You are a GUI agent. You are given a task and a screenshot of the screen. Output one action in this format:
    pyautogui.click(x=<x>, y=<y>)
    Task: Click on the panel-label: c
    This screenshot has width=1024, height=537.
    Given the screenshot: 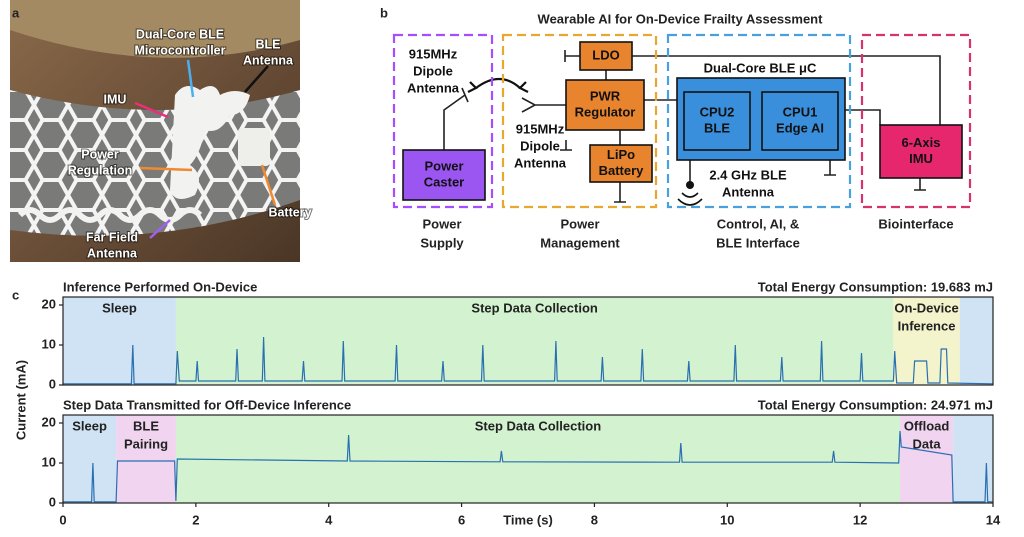 What is the action you would take?
    pyautogui.click(x=15, y=294)
    